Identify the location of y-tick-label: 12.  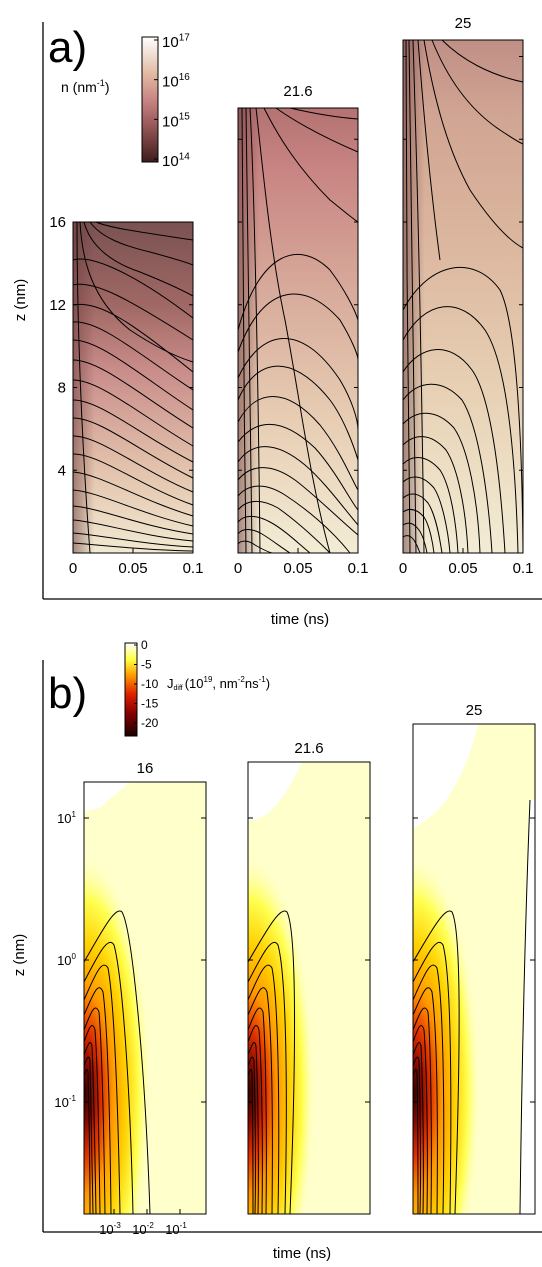
(57, 305).